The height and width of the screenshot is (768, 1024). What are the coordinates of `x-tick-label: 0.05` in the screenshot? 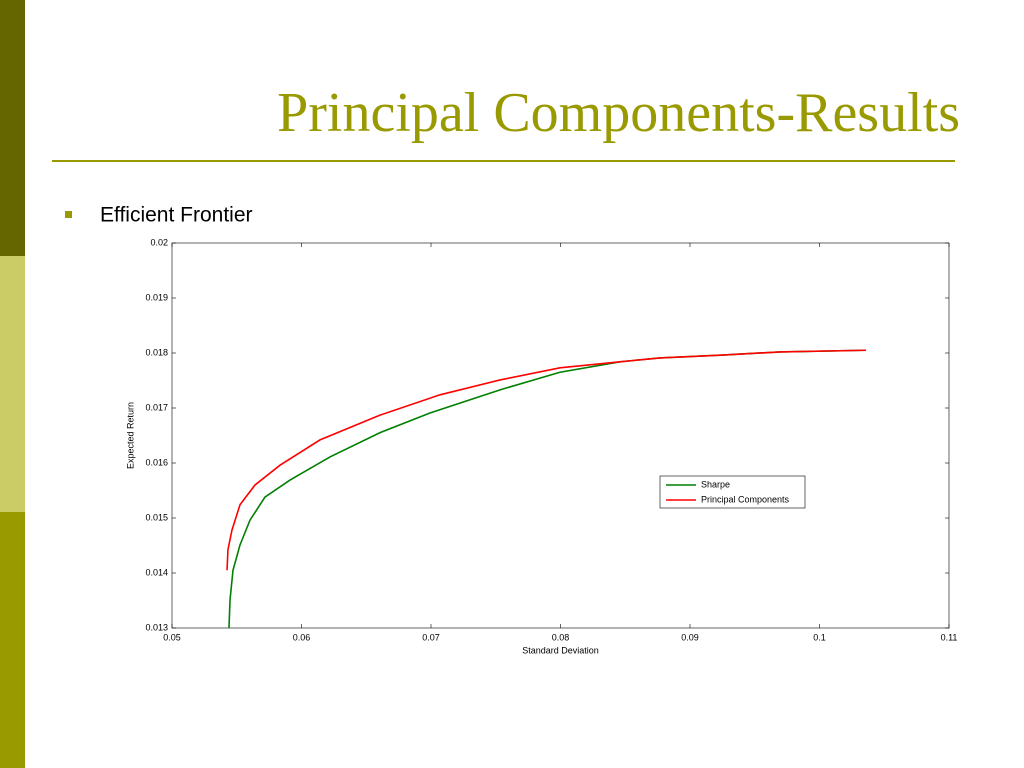 It's located at (172, 637).